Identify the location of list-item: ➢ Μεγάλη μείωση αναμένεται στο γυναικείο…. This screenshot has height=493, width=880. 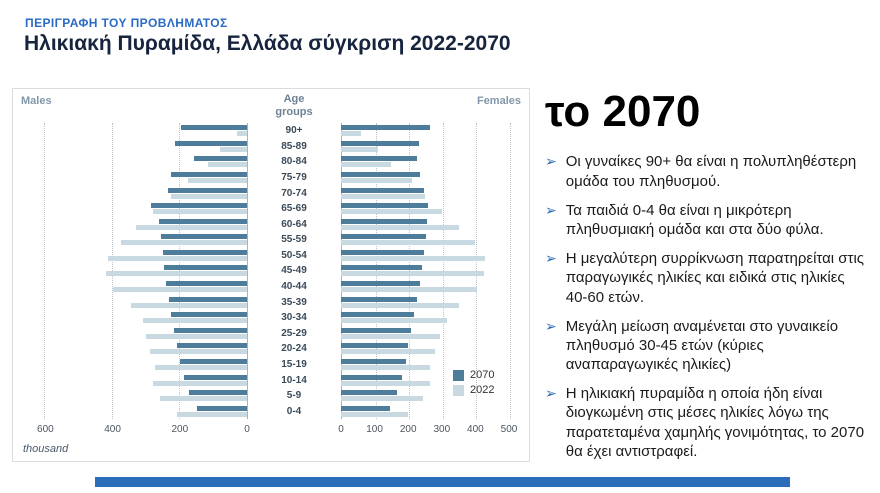
(706, 346).